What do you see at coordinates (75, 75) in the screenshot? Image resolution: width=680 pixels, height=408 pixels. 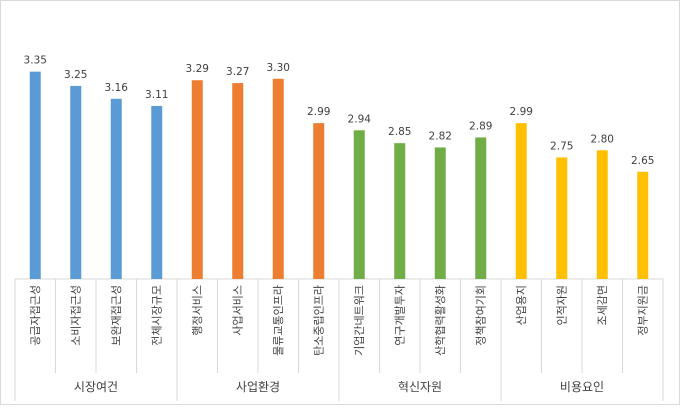 I see `data-label: 3.25` at bounding box center [75, 75].